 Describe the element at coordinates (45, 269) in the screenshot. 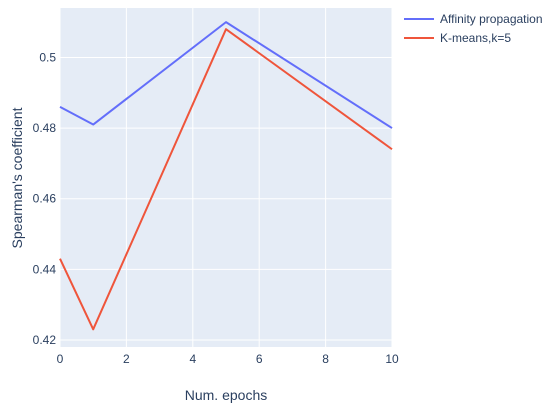

I see `y-tick-label: 0.44` at that location.